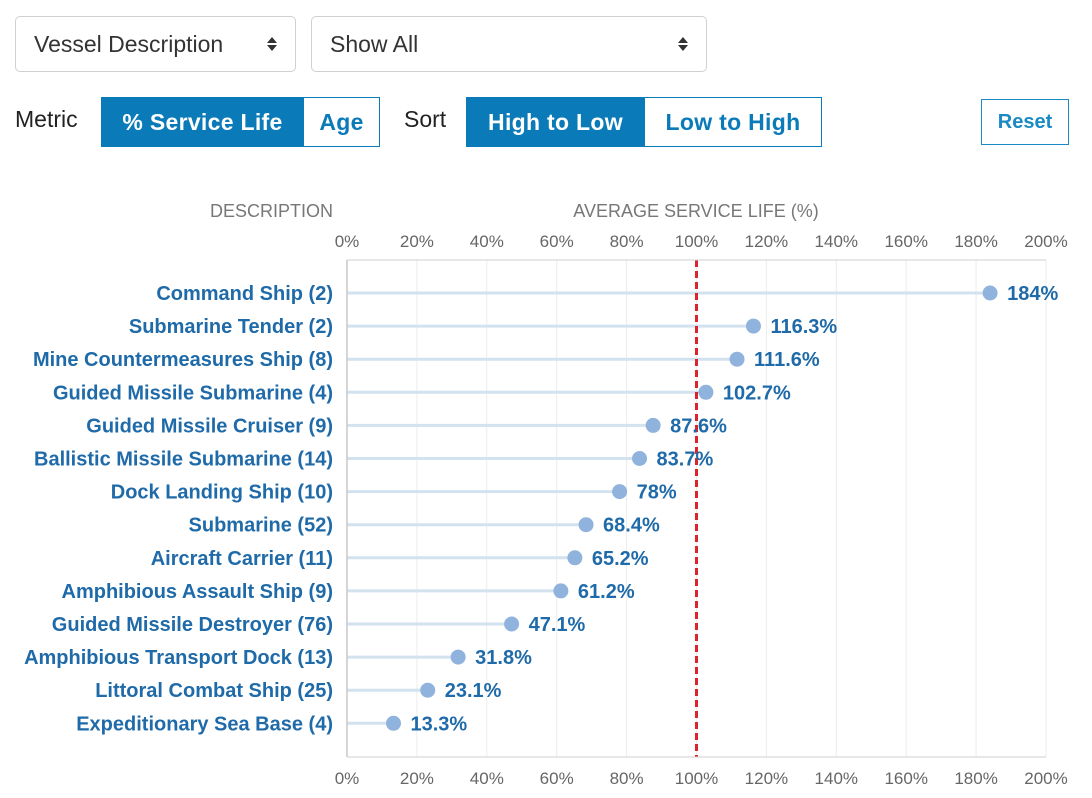  I want to click on value-label: 61.2%, so click(606, 592).